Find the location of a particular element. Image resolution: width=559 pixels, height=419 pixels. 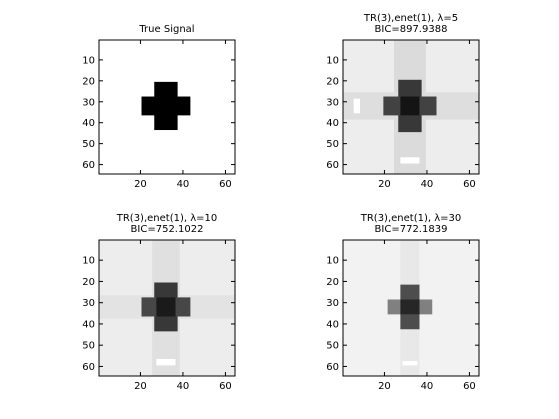

heatmap-horizontal-bar is located at coordinates (166, 106).